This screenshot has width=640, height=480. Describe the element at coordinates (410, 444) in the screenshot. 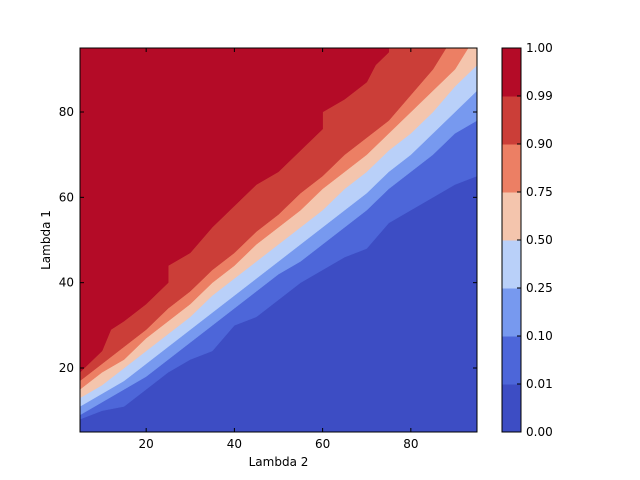

I see `x-tick-label: 80` at that location.